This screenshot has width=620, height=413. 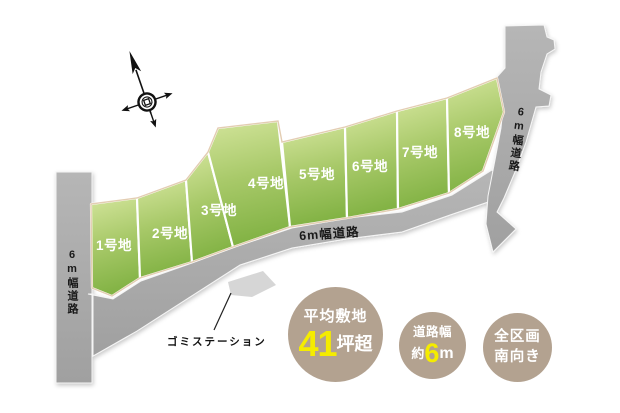 I want to click on left-road-label: 6m幅道路, so click(x=72, y=282).